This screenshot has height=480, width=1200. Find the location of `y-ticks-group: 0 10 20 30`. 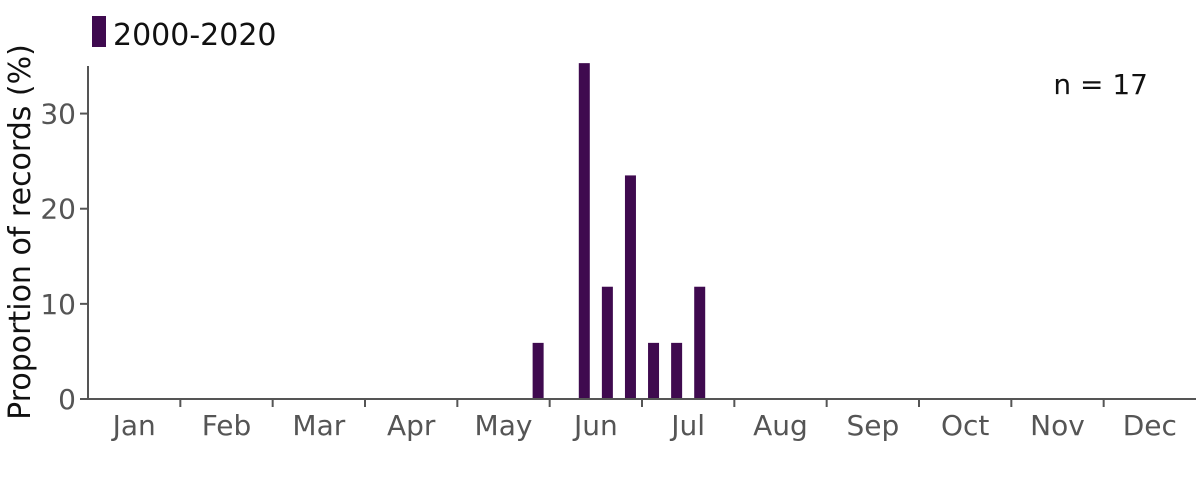

y-ticks-group: 0 10 20 30 is located at coordinates (64, 257).